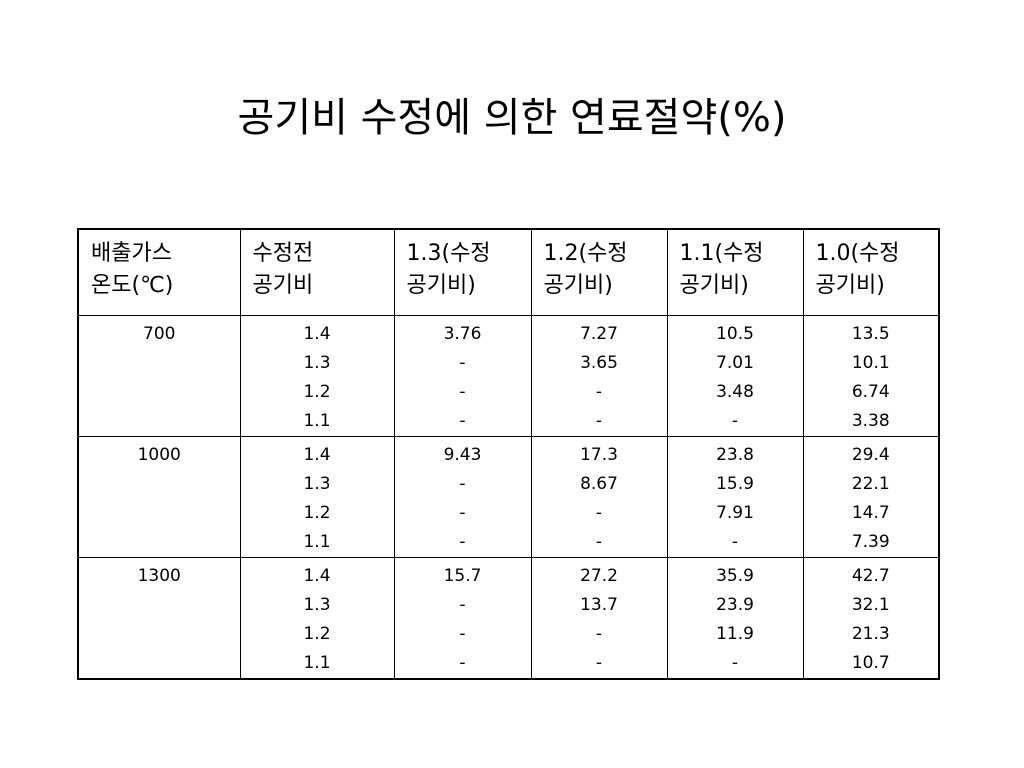 The width and height of the screenshot is (1024, 768). I want to click on table-cell: 10.5 7.01 3.48 -, so click(735, 375).